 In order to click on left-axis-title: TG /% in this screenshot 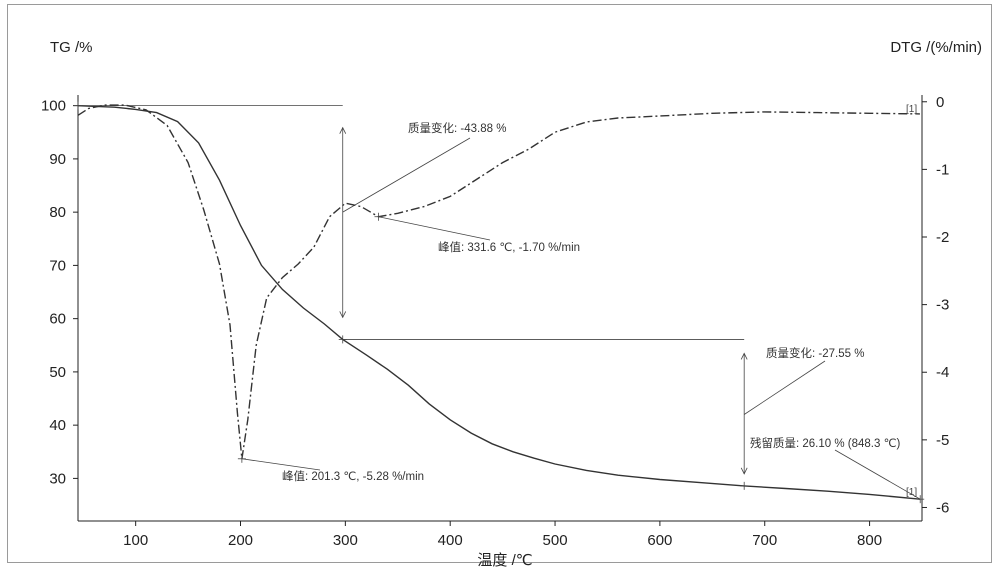, I will do `click(71, 47)`.